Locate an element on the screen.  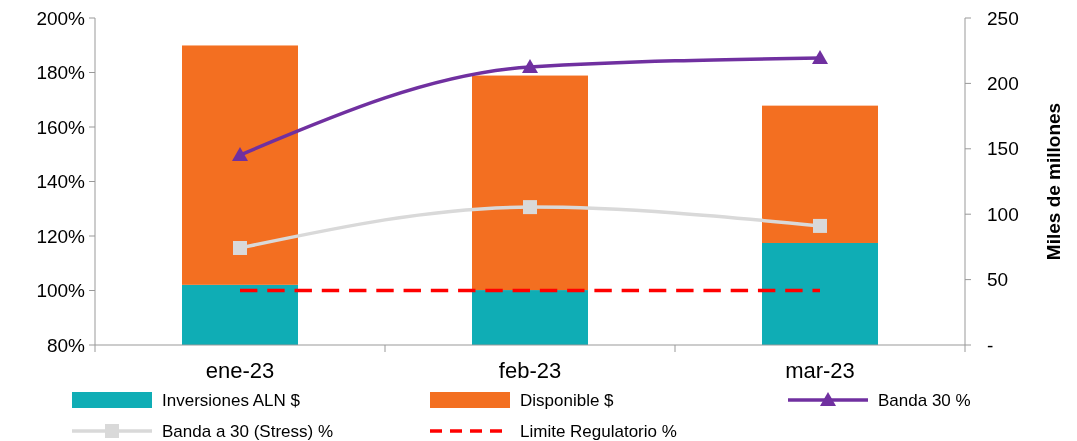
y-tick-label: 100% is located at coordinates (61, 291).